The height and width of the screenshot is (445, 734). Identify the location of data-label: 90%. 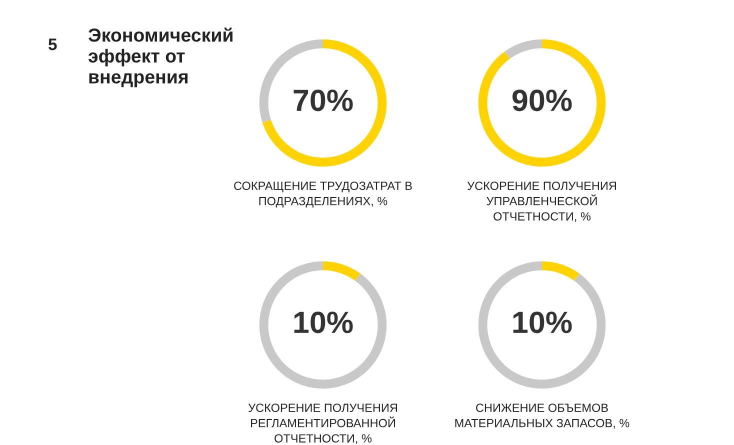
(542, 101).